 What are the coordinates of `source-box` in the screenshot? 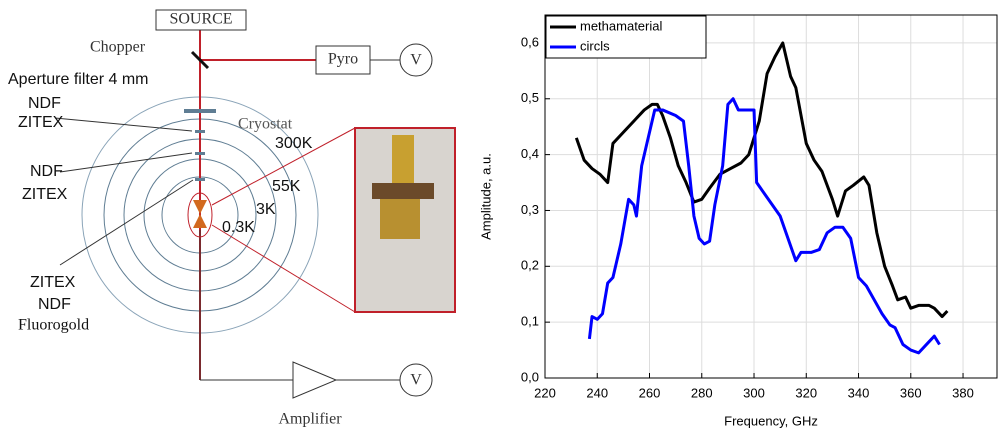 It's located at (201, 20).